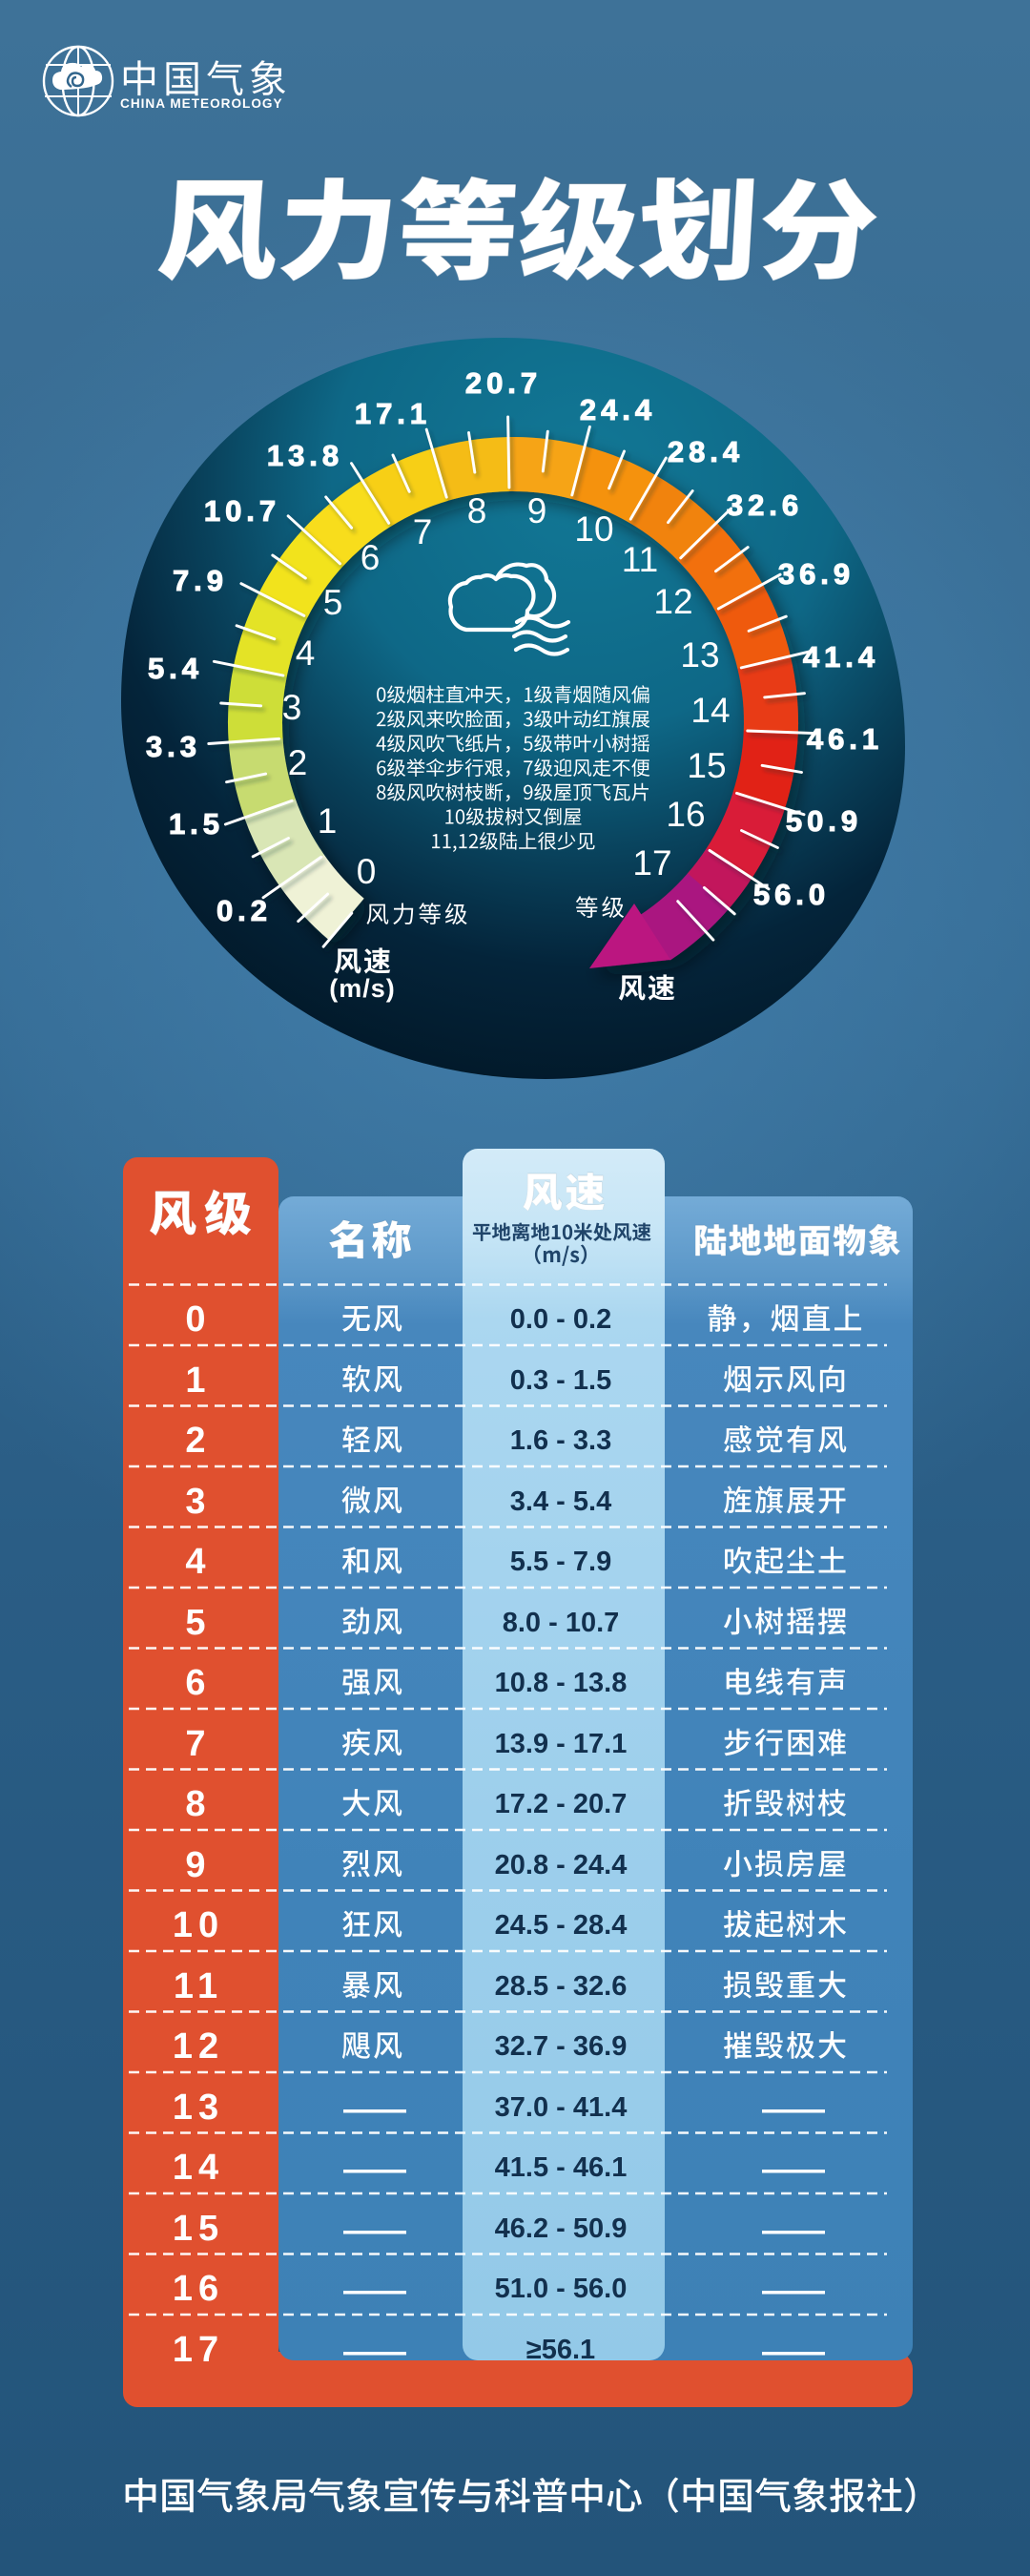 This screenshot has width=1030, height=2576. What do you see at coordinates (242, 511) in the screenshot?
I see `svg-text: 10.7` at bounding box center [242, 511].